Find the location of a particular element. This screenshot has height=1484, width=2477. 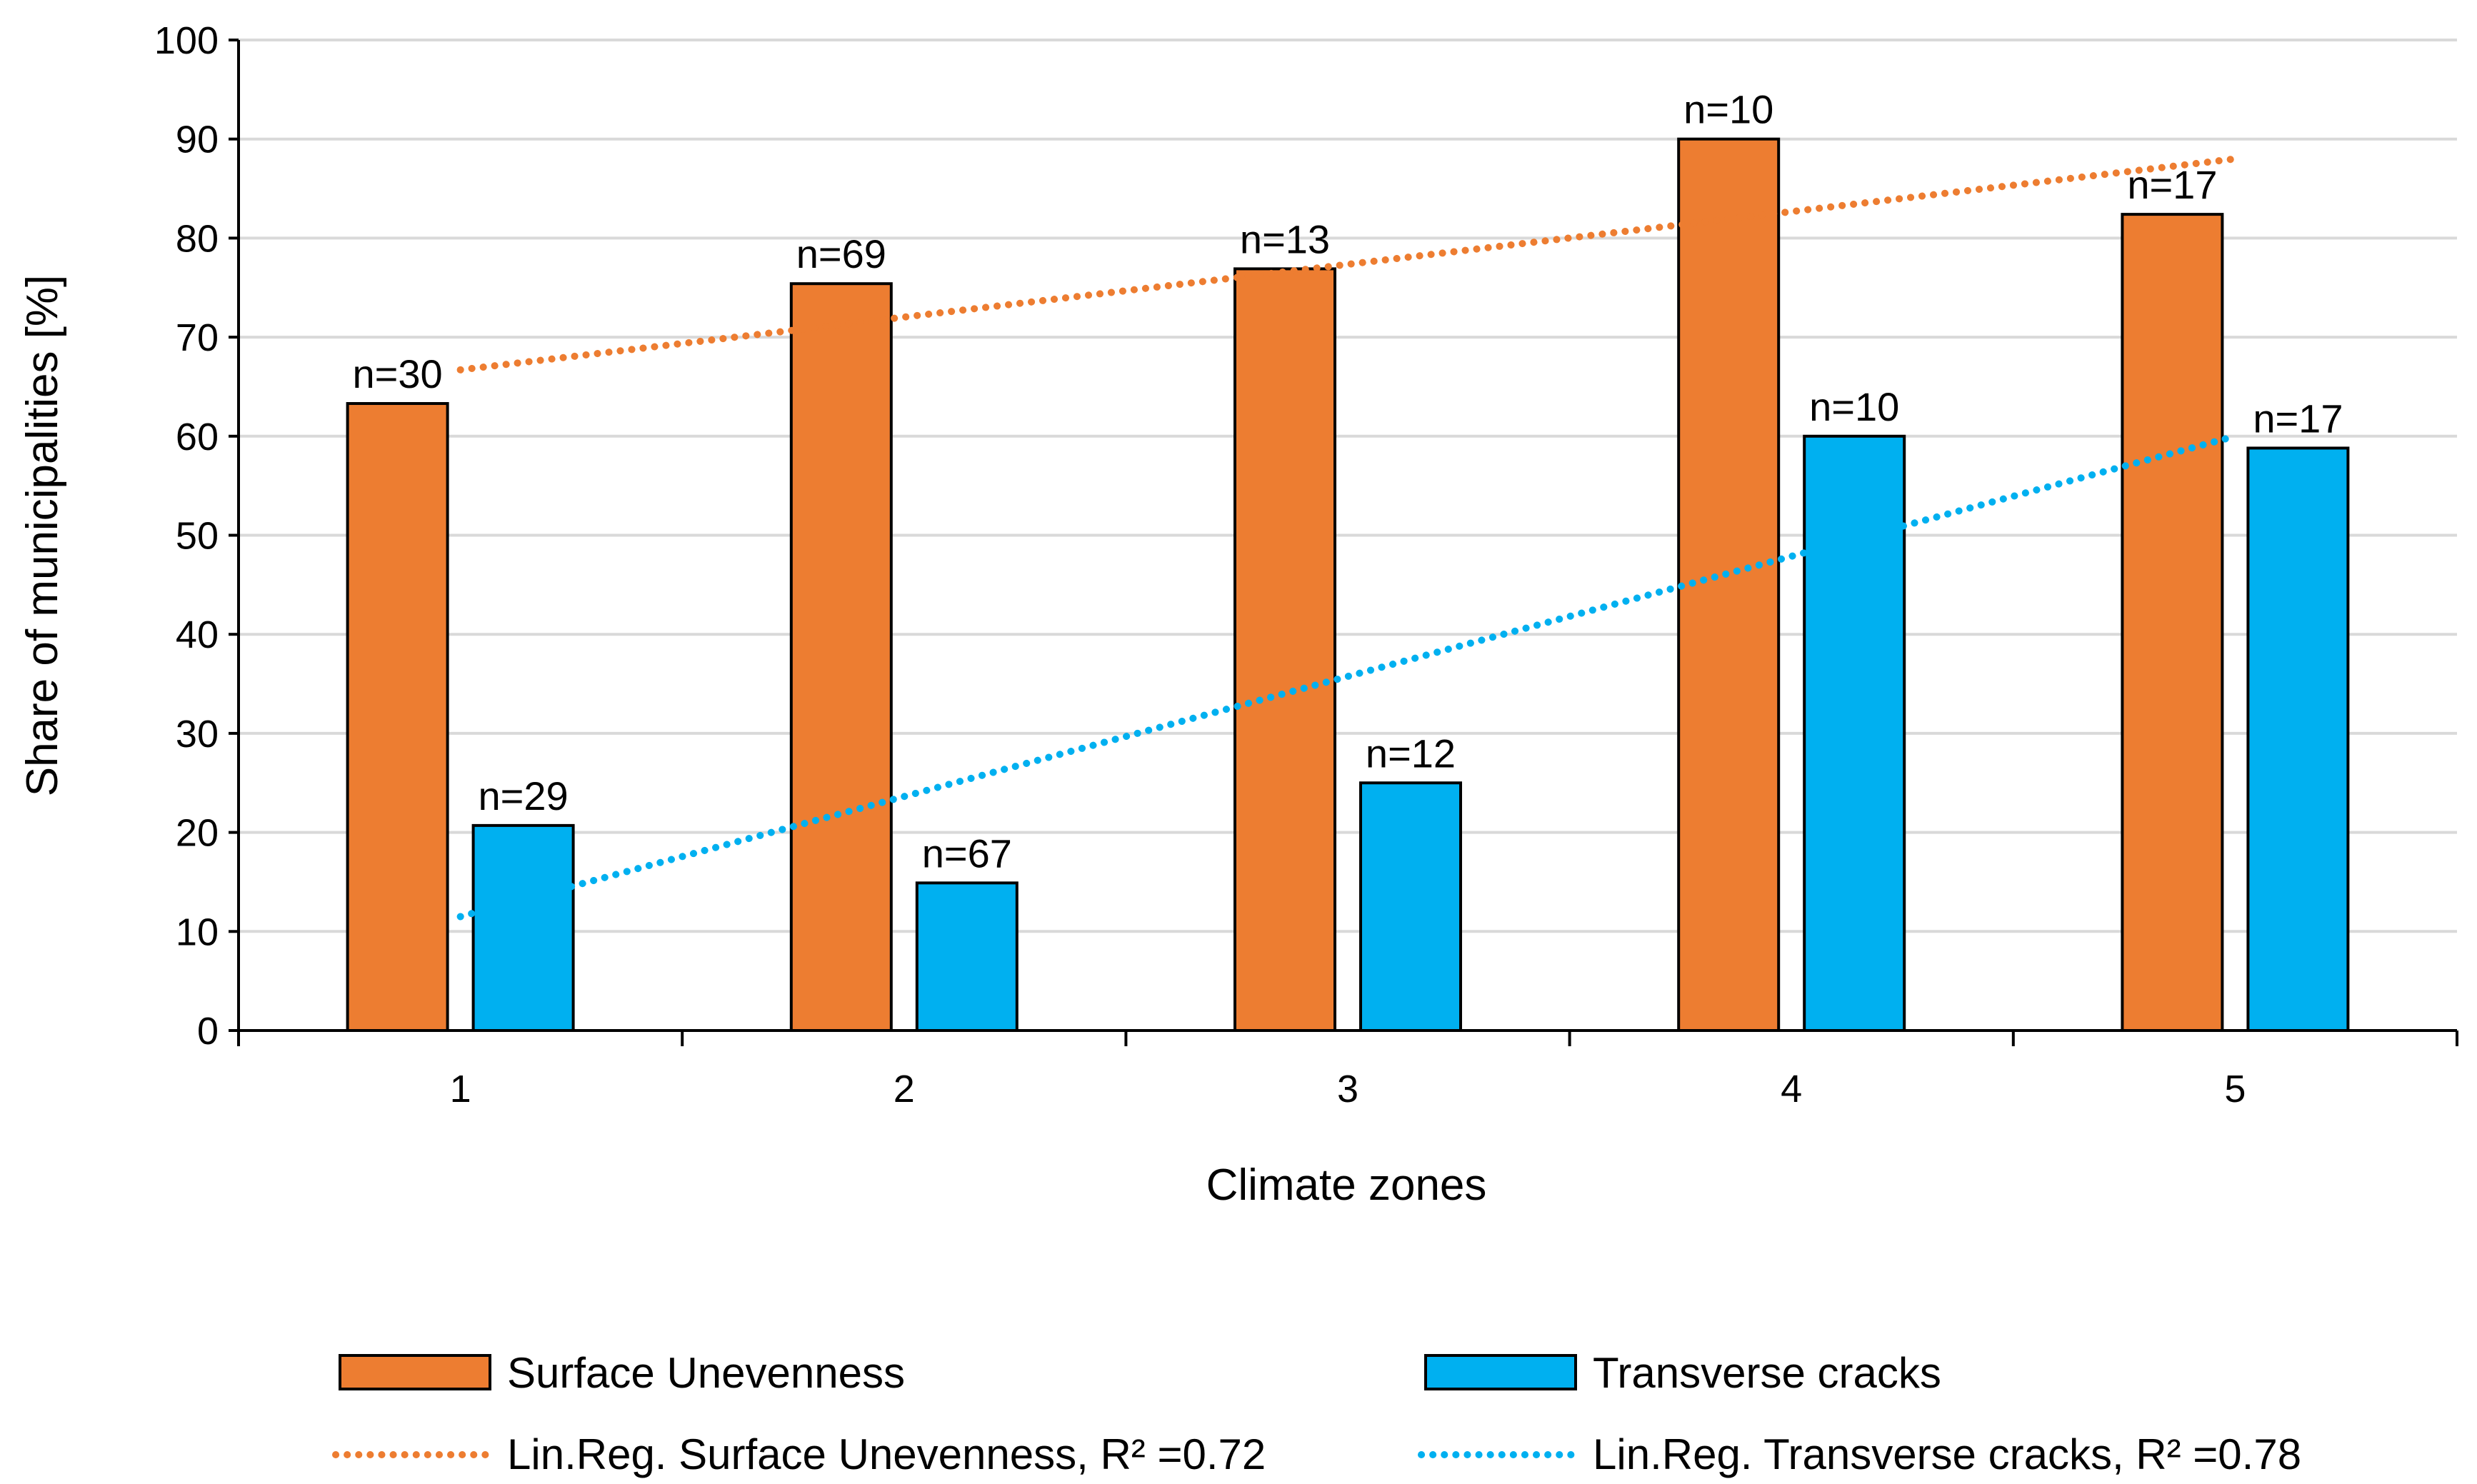

y-tick-label: 20 is located at coordinates (197, 833).